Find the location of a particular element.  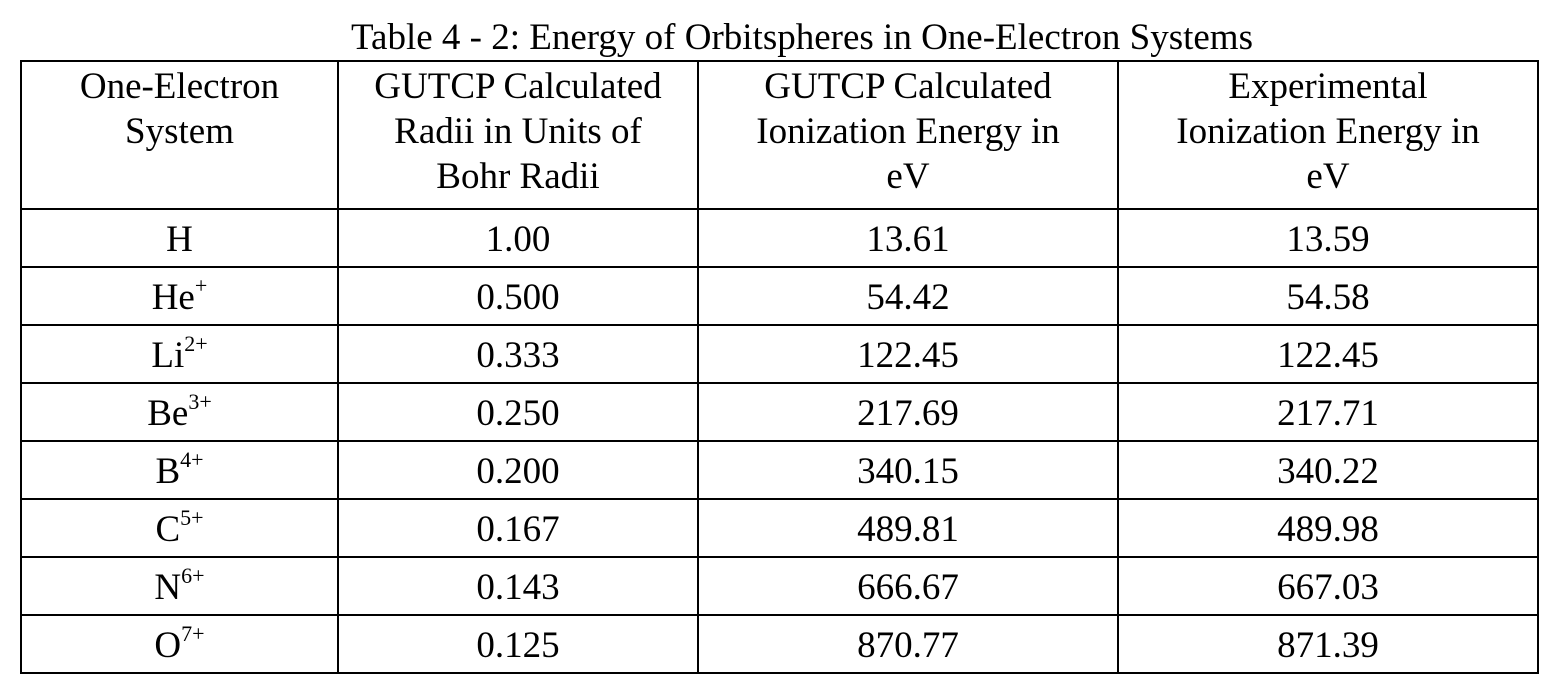

table-row: H 1.00 13.61 13.59 is located at coordinates (779, 238).